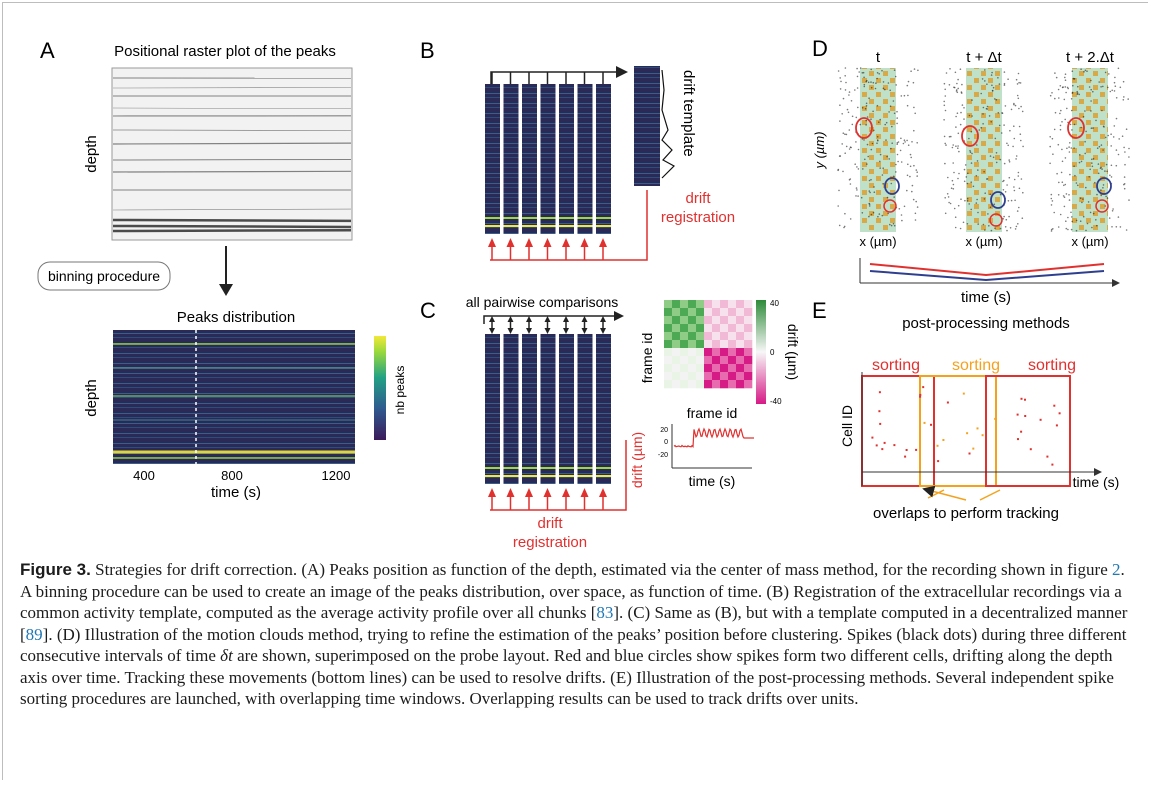  Describe the element at coordinates (864, 128) in the screenshot. I see `red-cell-circle` at that location.